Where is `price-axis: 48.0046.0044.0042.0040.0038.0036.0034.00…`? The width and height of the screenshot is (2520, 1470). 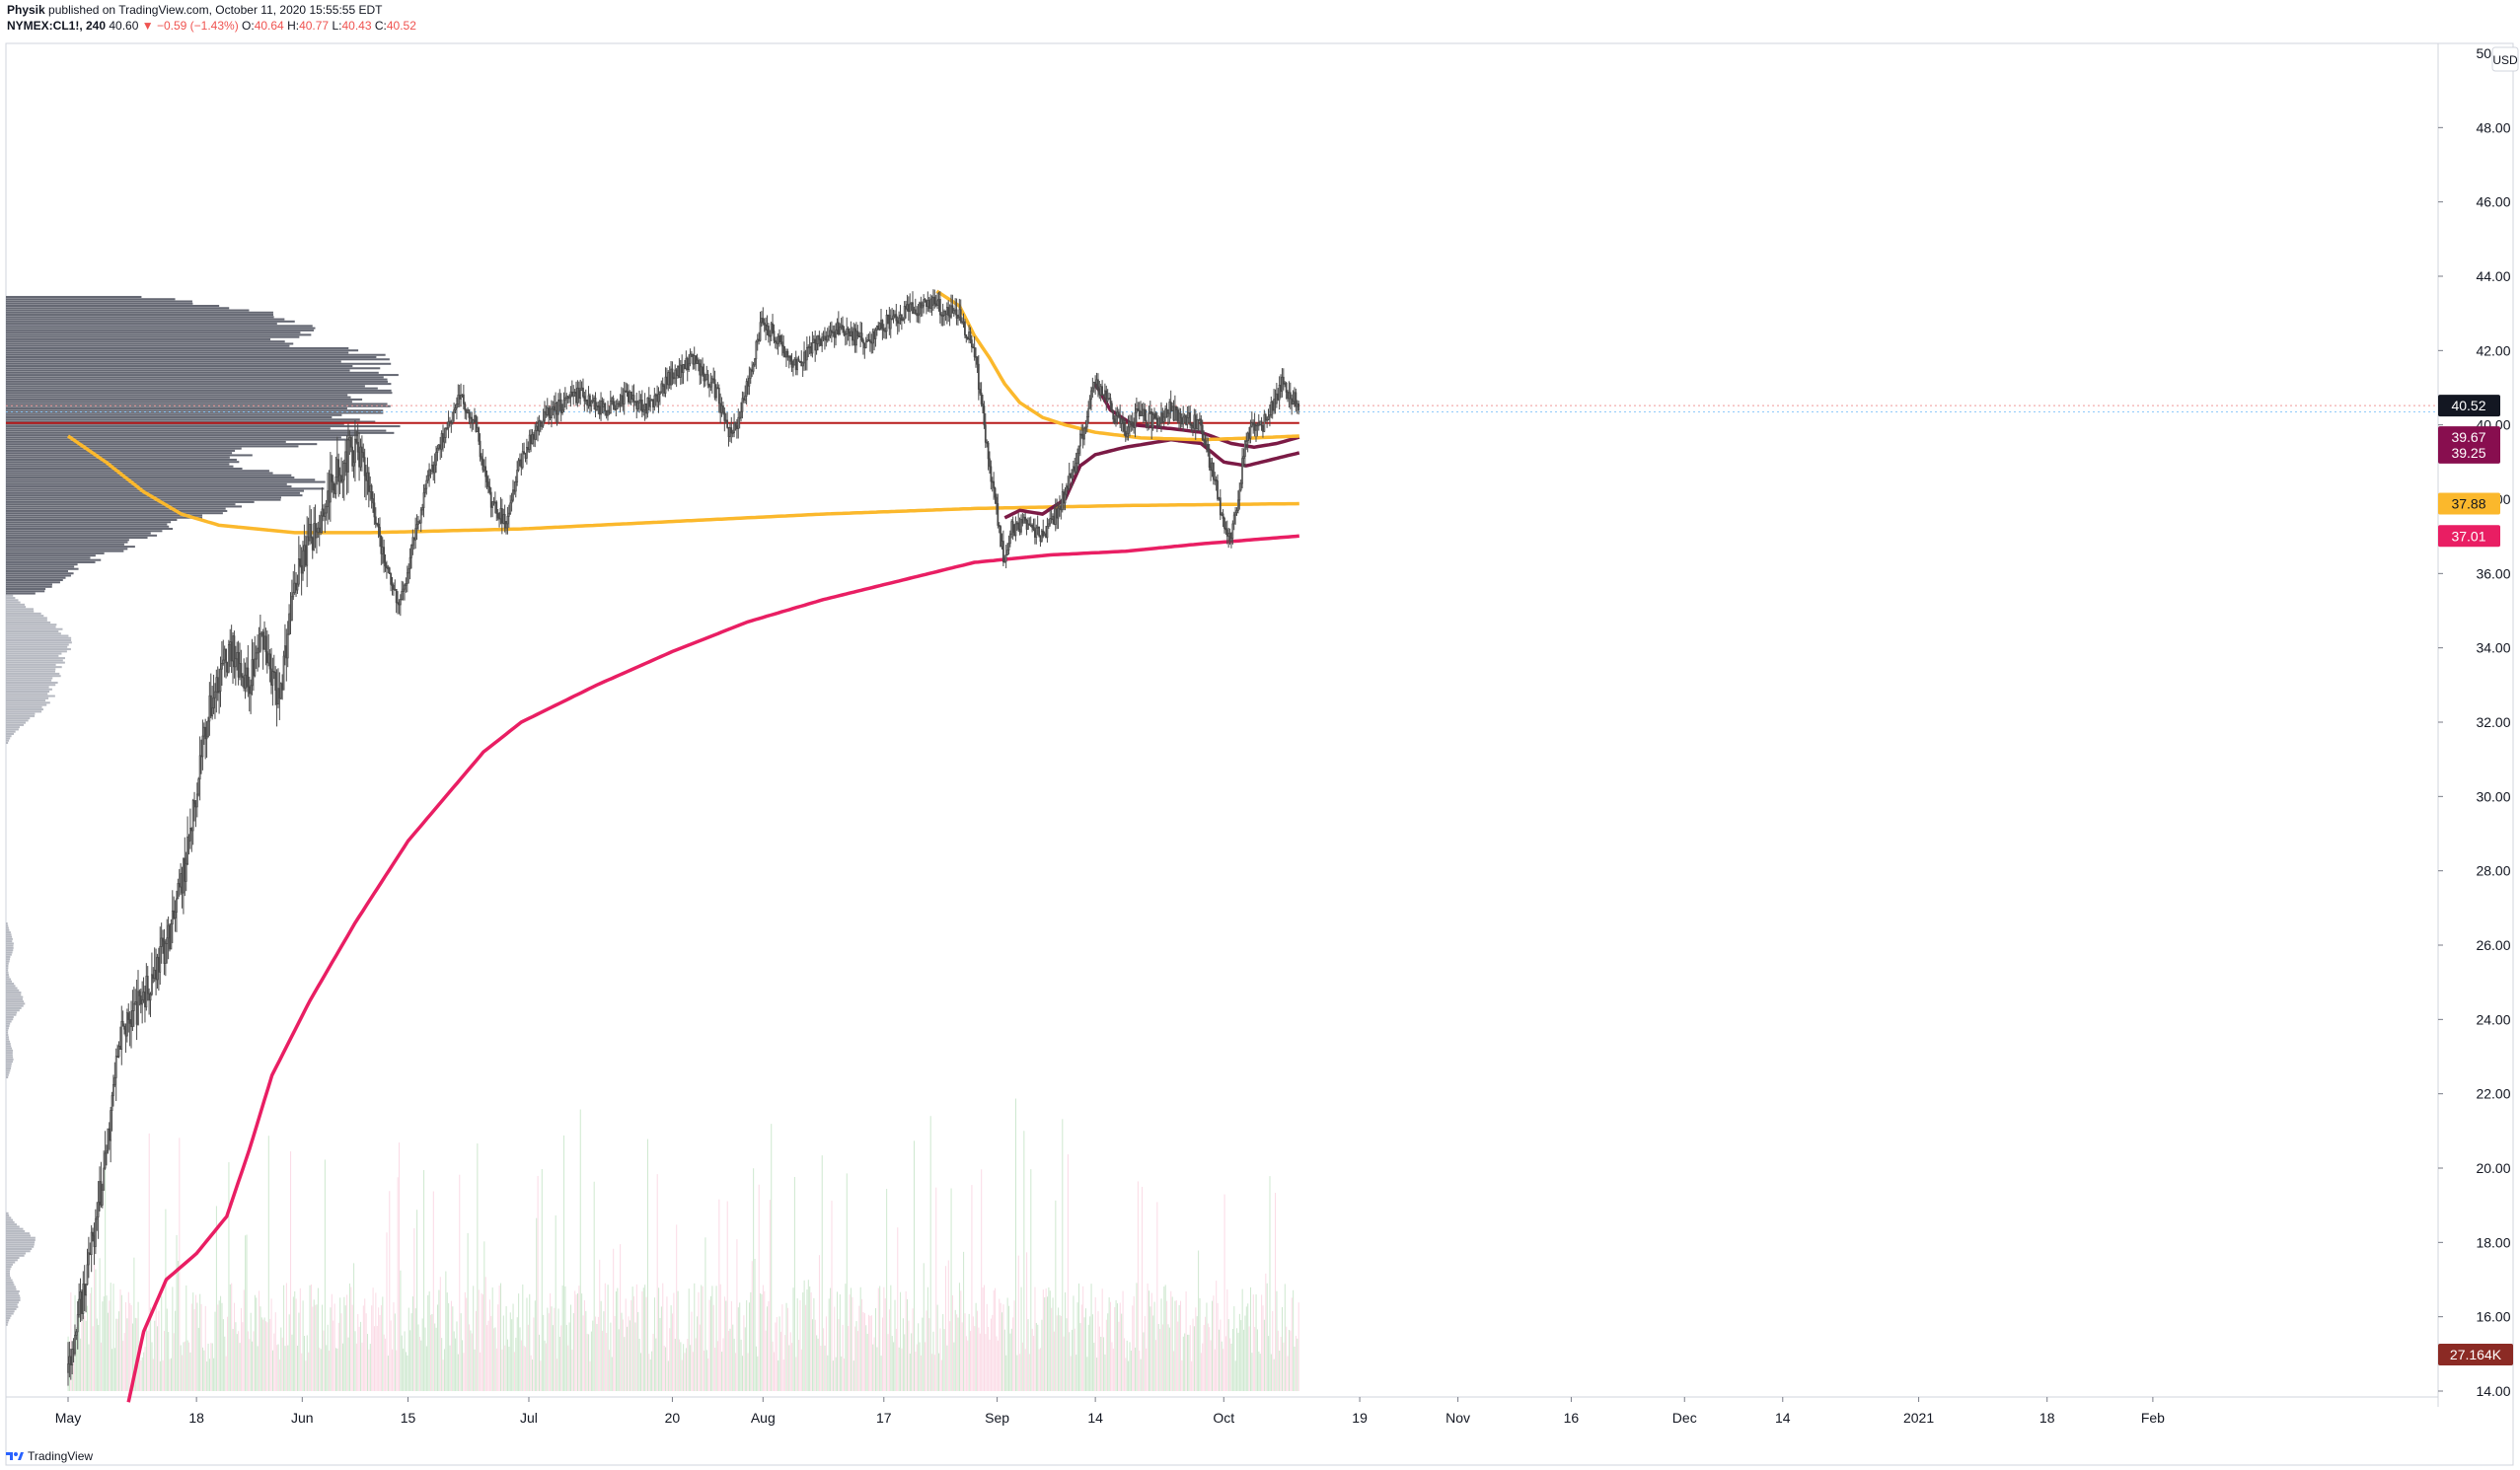
price-axis: 48.0046.0044.0042.0040.0038.0036.0034.00… is located at coordinates (2474, 722).